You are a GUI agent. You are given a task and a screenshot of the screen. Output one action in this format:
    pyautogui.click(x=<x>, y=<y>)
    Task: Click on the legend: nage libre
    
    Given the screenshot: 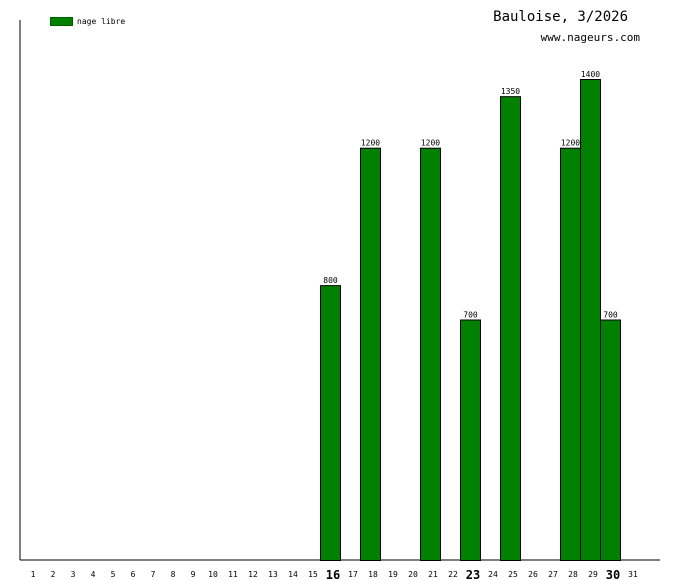 What is the action you would take?
    pyautogui.click(x=87, y=21)
    